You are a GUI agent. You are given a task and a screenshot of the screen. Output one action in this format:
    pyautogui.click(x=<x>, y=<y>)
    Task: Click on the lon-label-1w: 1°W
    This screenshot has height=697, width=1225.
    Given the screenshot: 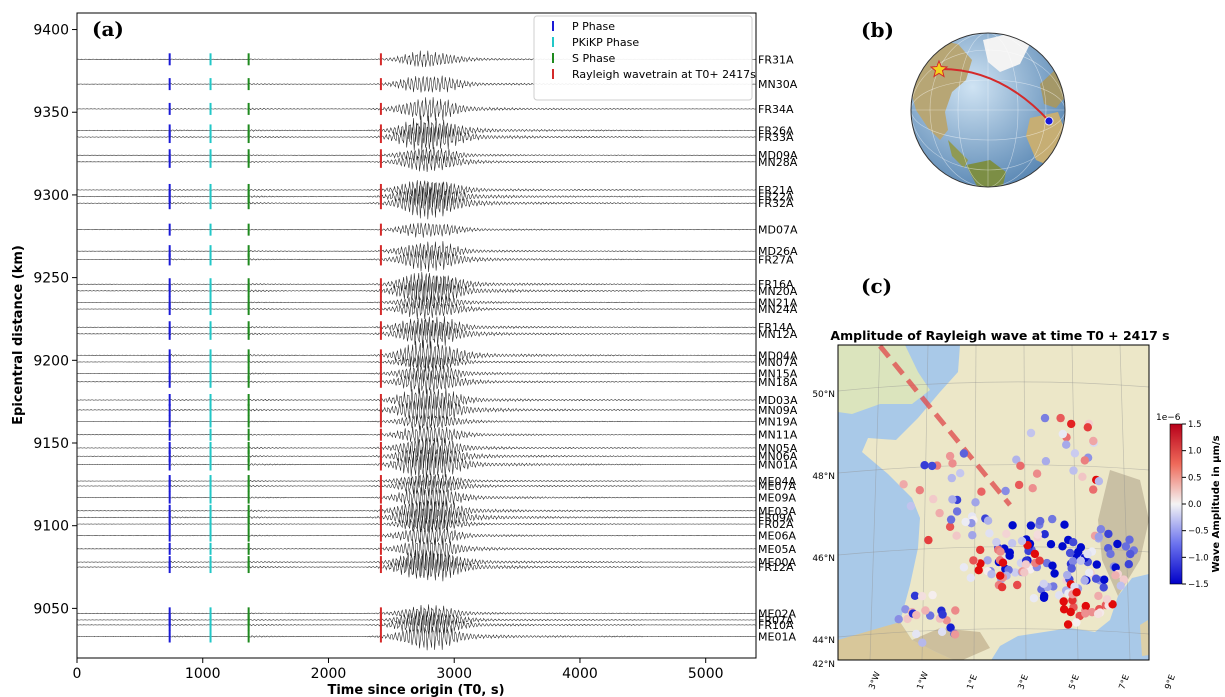 What is the action you would take?
    pyautogui.click(x=923, y=680)
    